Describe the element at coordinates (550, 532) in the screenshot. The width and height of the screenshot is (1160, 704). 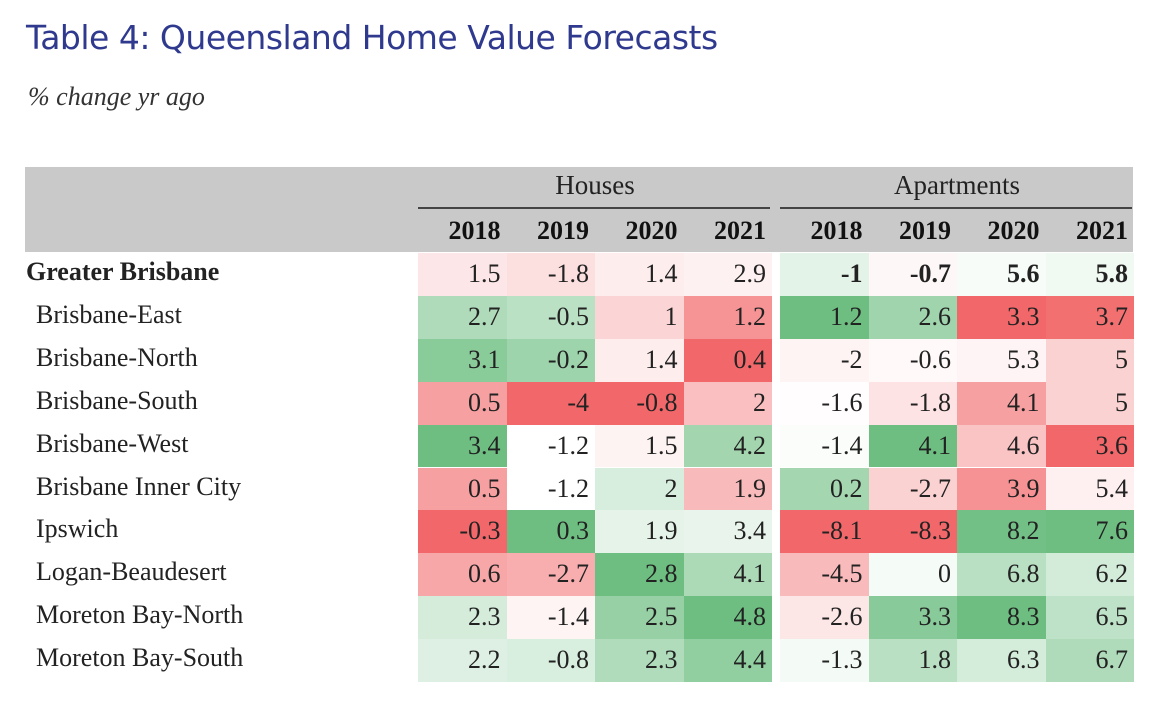
I see `data-cell: 0.3` at that location.